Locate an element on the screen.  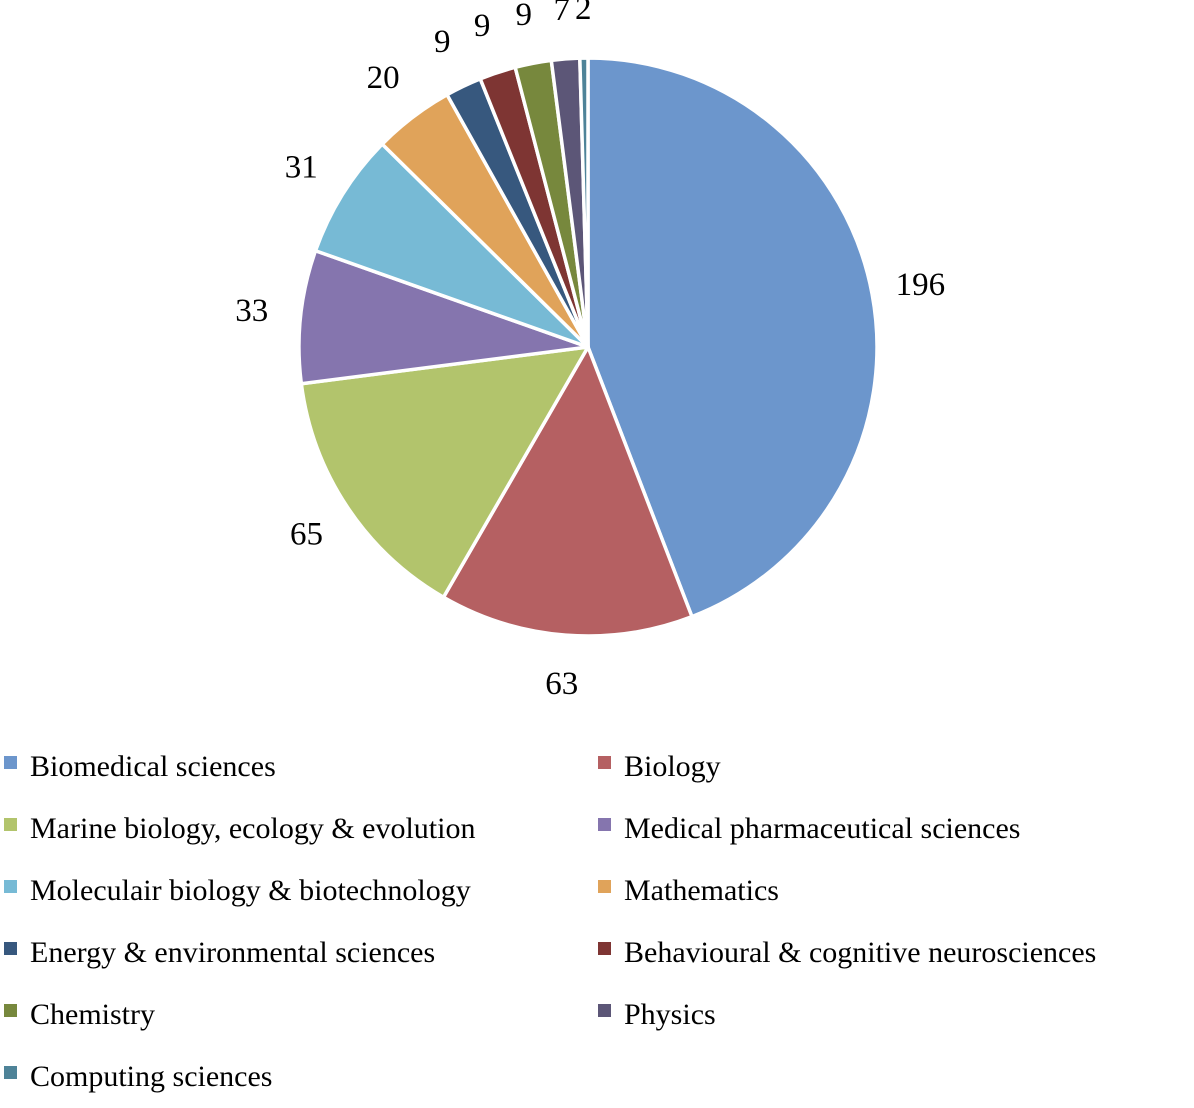
legend-label: Mathematics is located at coordinates (701, 890).